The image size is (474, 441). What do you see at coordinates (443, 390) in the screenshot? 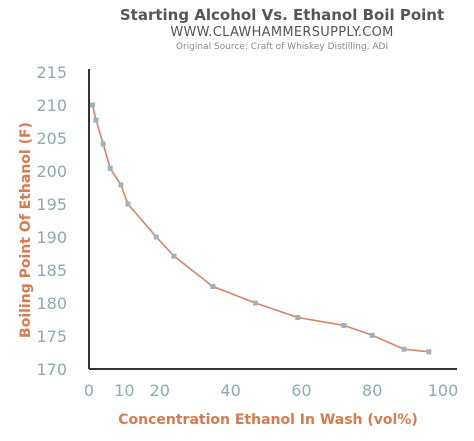
I see `x-tick-label: 100` at bounding box center [443, 390].